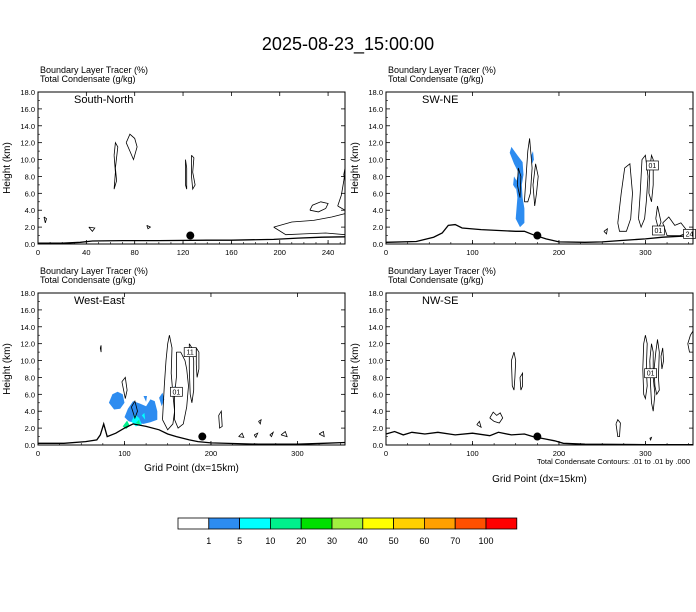 Image resolution: width=696 pixels, height=612 pixels. Describe the element at coordinates (239, 541) in the screenshot. I see `colorbar-label: 5` at that location.